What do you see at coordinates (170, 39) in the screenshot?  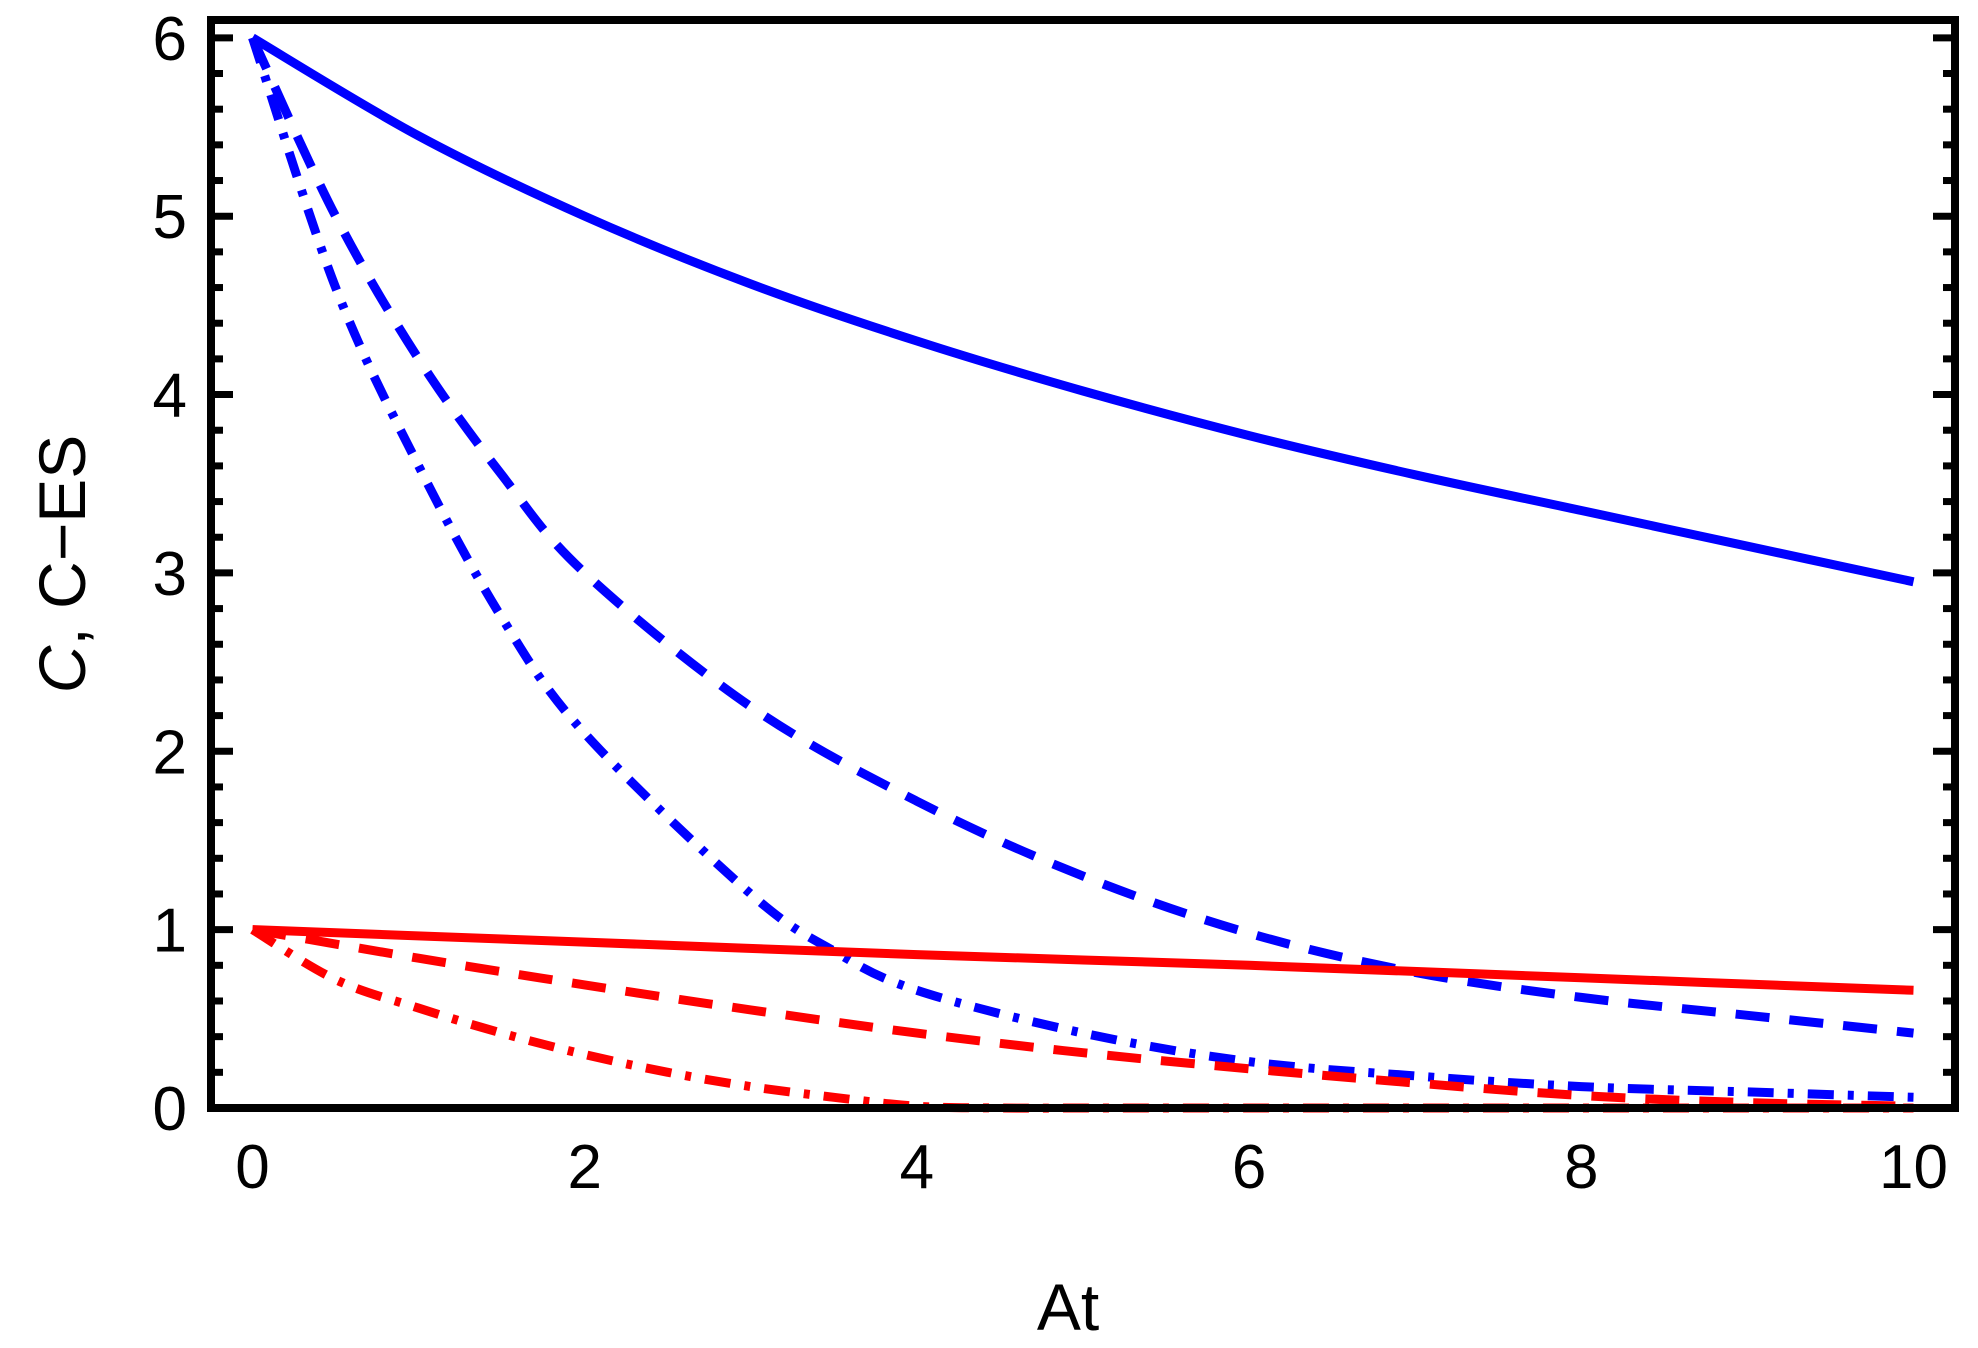 I see `y-tick-label: 6` at bounding box center [170, 39].